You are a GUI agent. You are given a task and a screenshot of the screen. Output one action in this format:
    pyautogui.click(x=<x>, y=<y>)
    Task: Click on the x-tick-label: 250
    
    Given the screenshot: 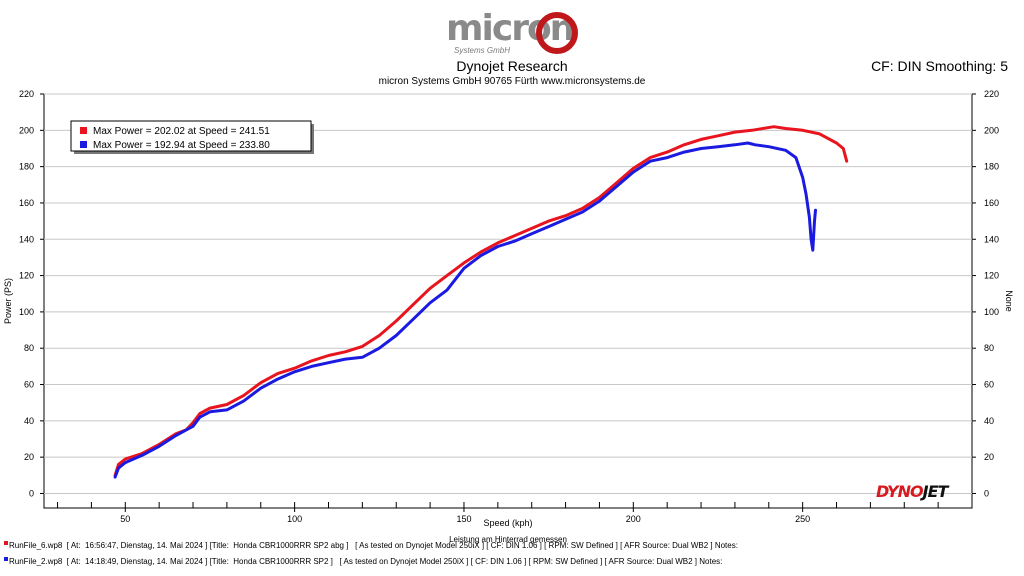 What is the action you would take?
    pyautogui.click(x=802, y=519)
    